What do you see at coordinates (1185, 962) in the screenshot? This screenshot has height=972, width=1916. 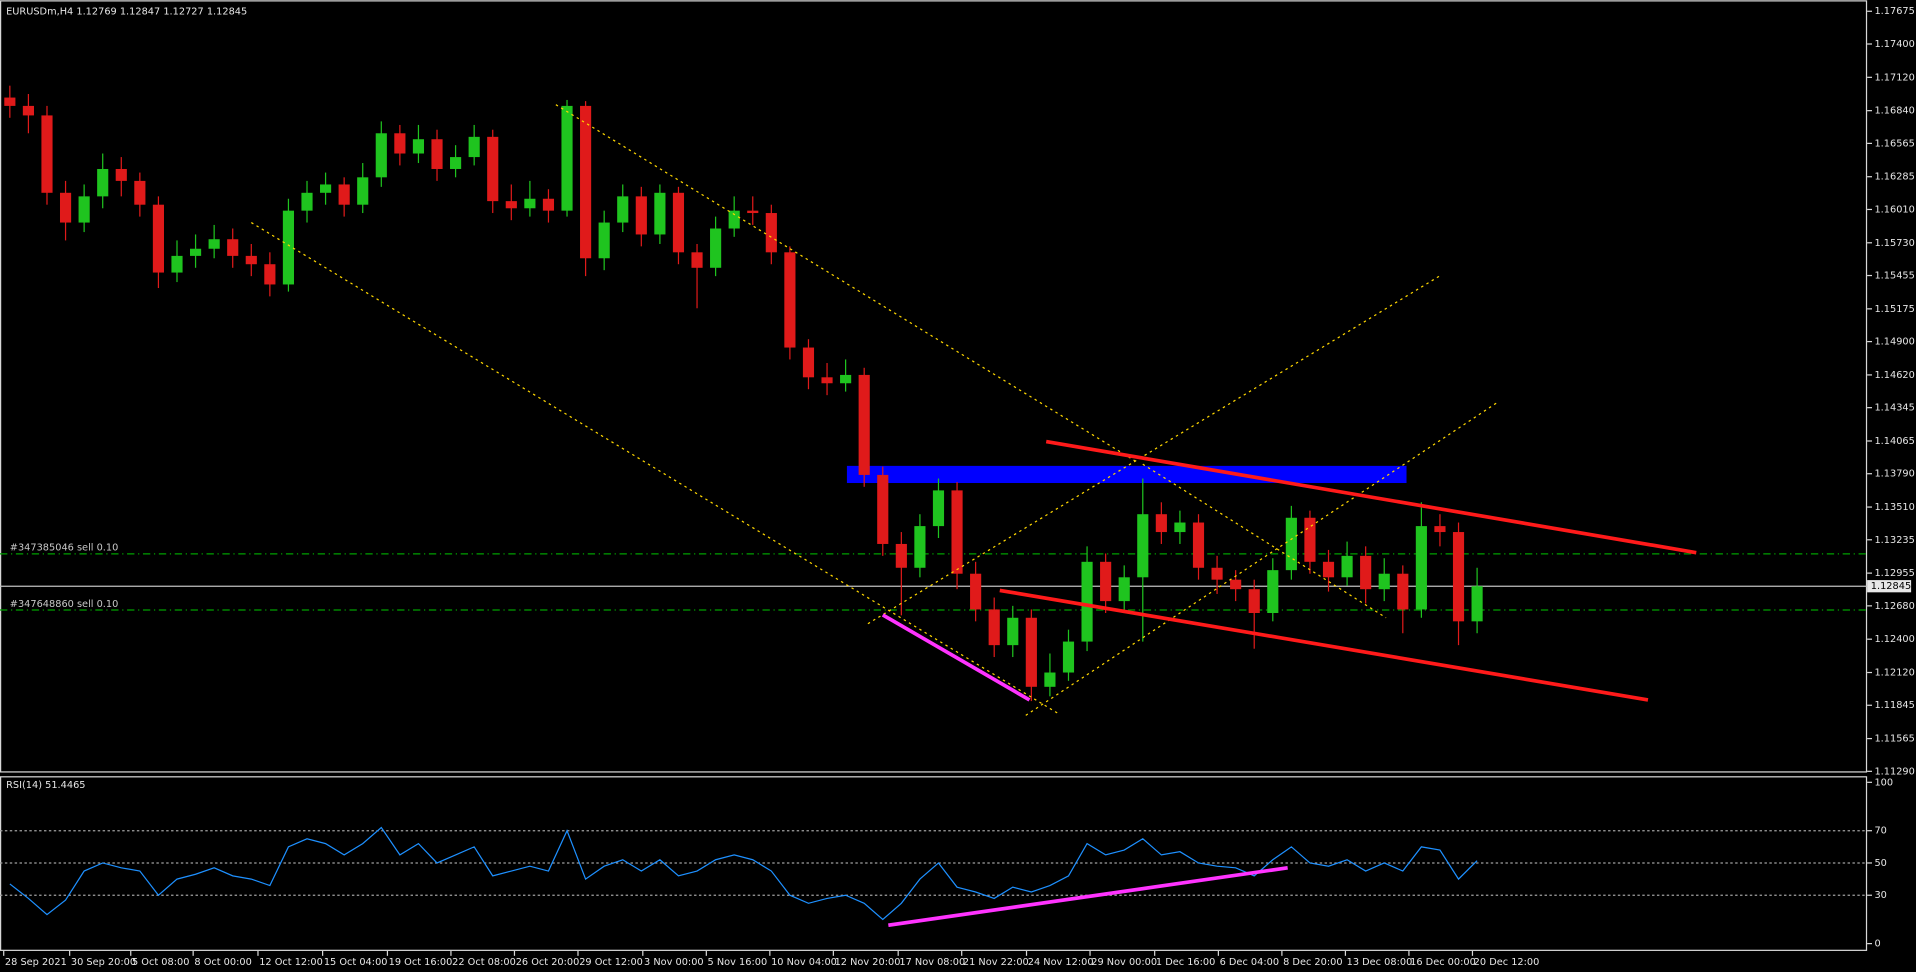 I see `x-tick-label: 1 Dec 16:00` at bounding box center [1185, 962].